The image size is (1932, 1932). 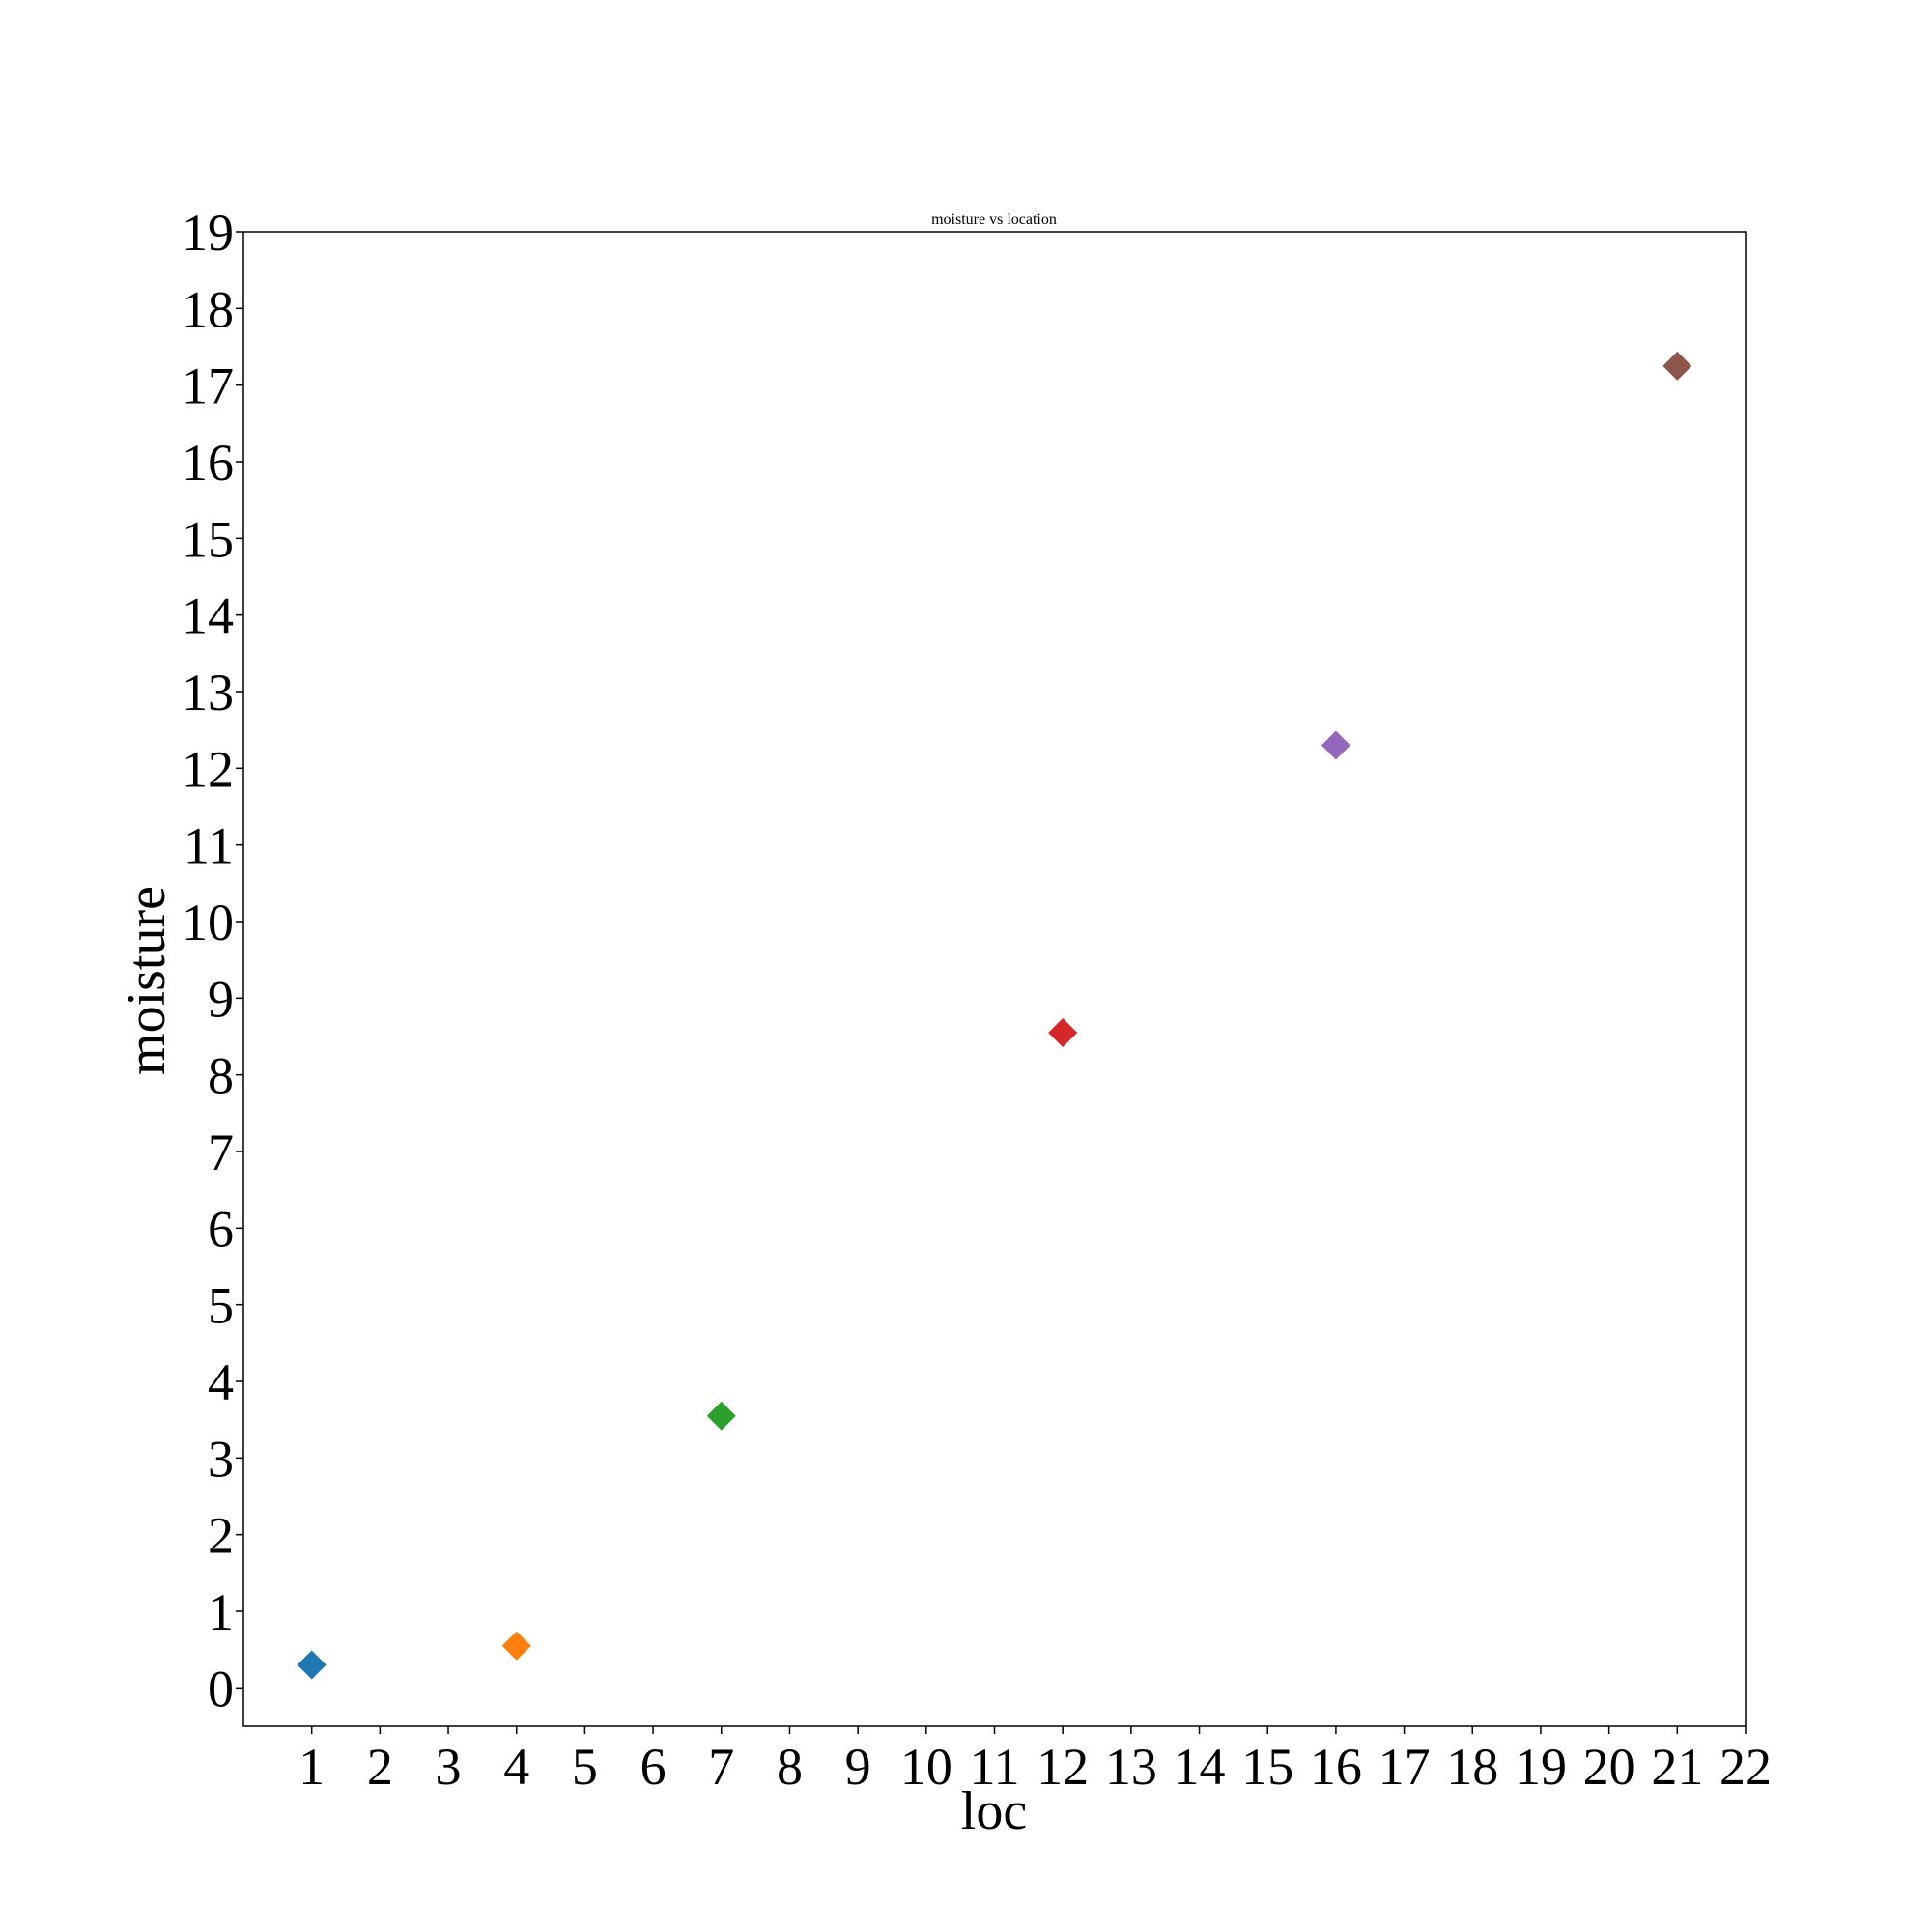 I want to click on y-tick-label: 2, so click(x=221, y=1536).